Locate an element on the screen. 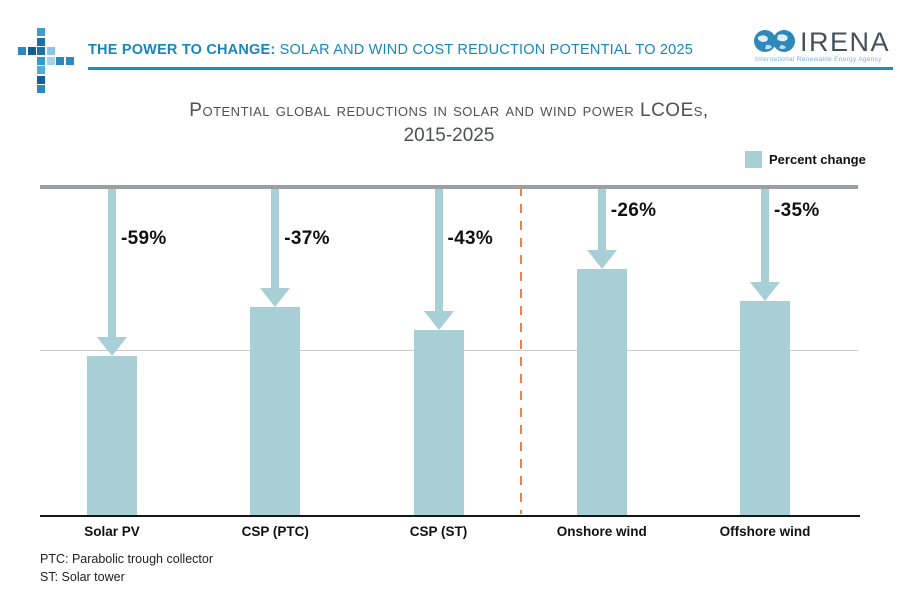  irena-wordmark: IRENA is located at coordinates (845, 42).